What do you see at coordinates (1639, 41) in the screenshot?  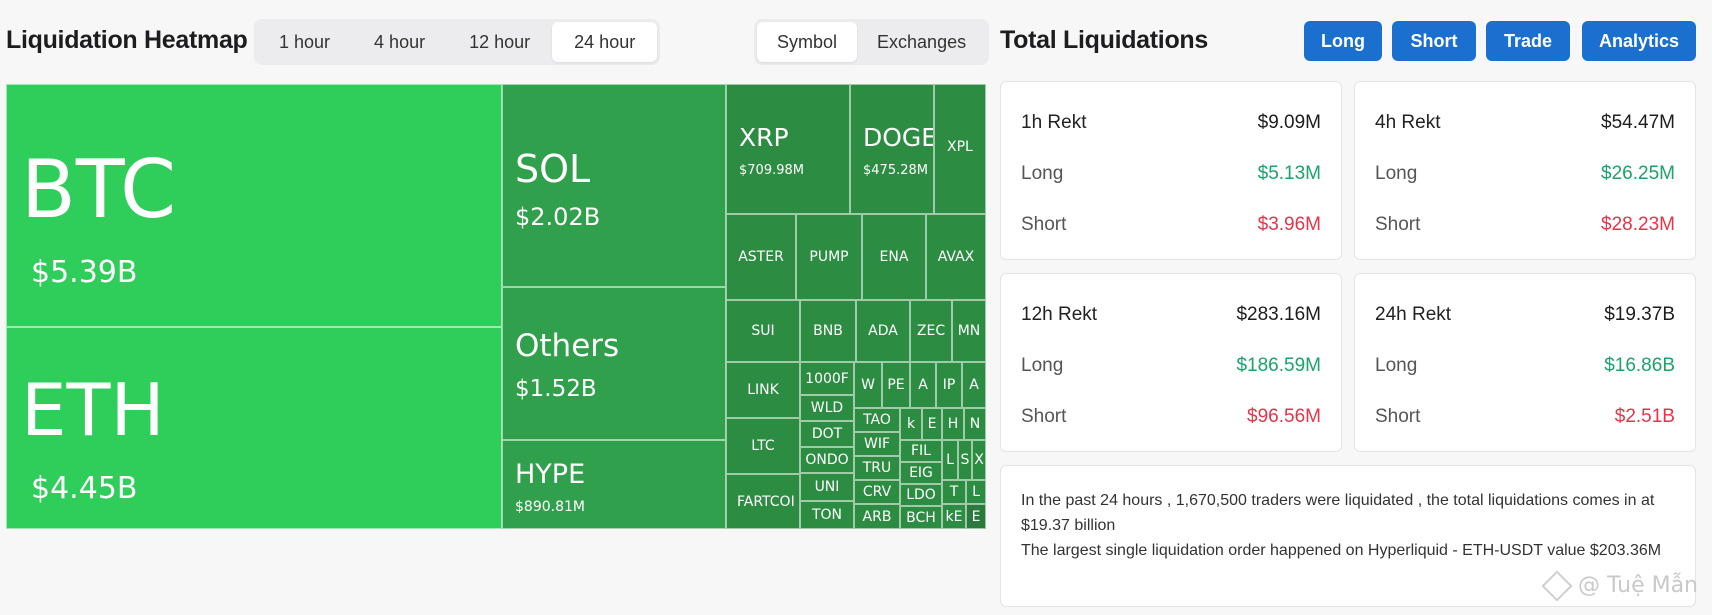 I see `analytics-button: Analytics` at bounding box center [1639, 41].